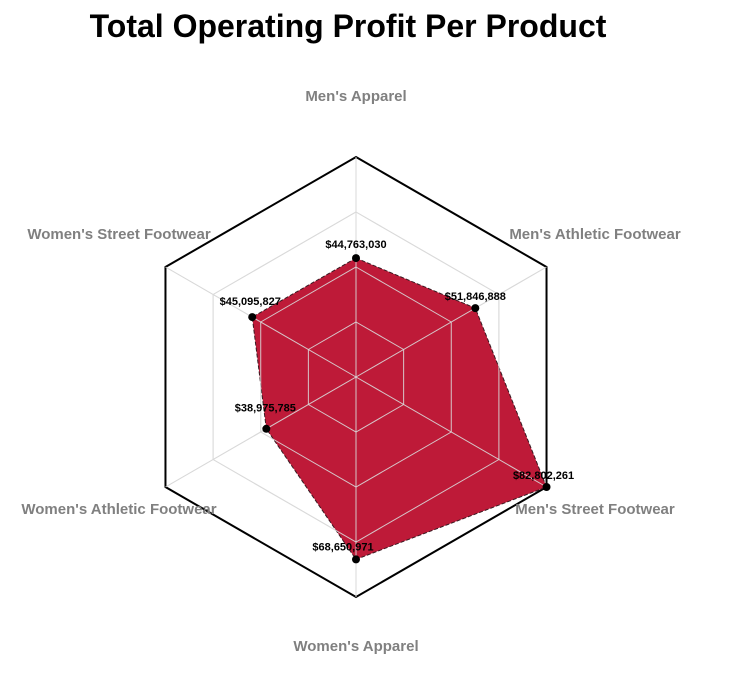  I want to click on chart-title: Total Operating Profit Per Product, so click(348, 26).